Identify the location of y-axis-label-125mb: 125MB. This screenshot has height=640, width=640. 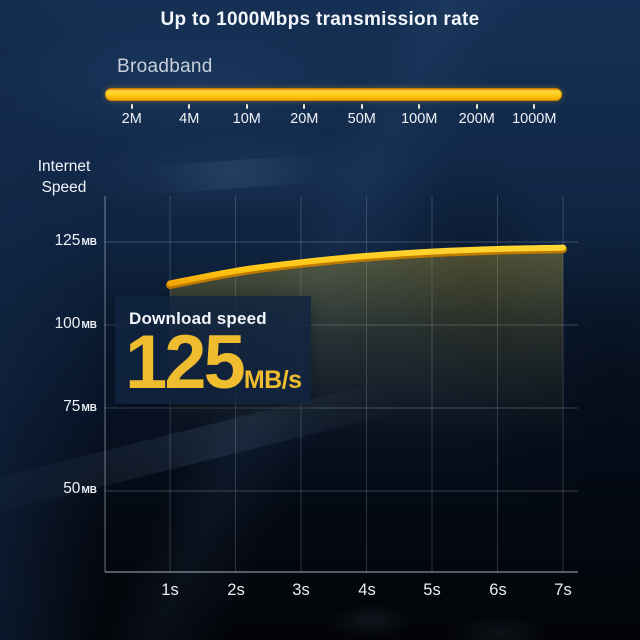
(75, 240).